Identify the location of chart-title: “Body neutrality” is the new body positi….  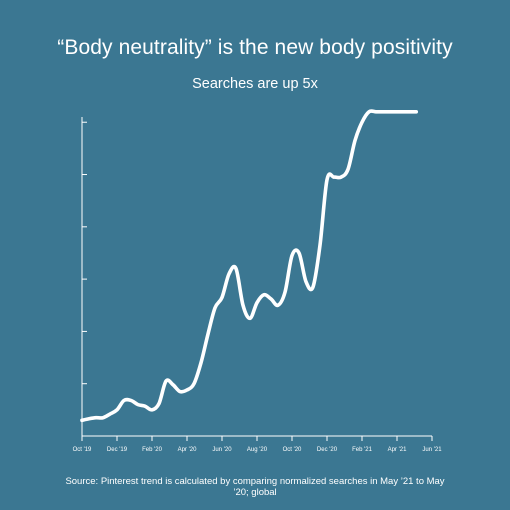
(255, 47).